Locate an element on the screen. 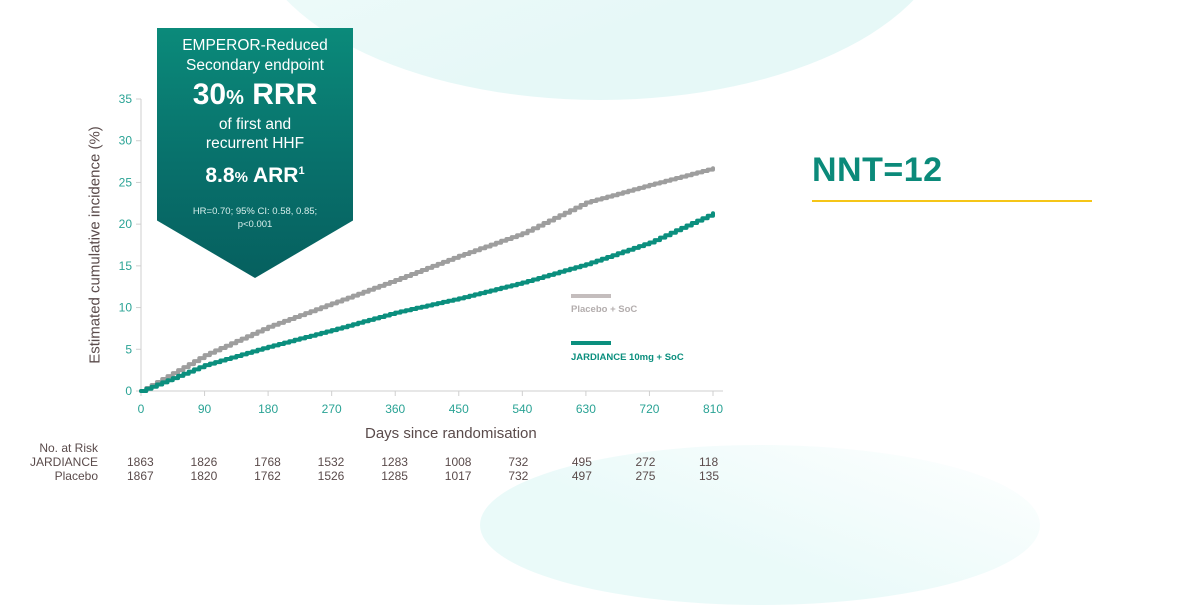 This screenshot has height=605, width=1184. risk-cell: 1762 is located at coordinates (267, 476).